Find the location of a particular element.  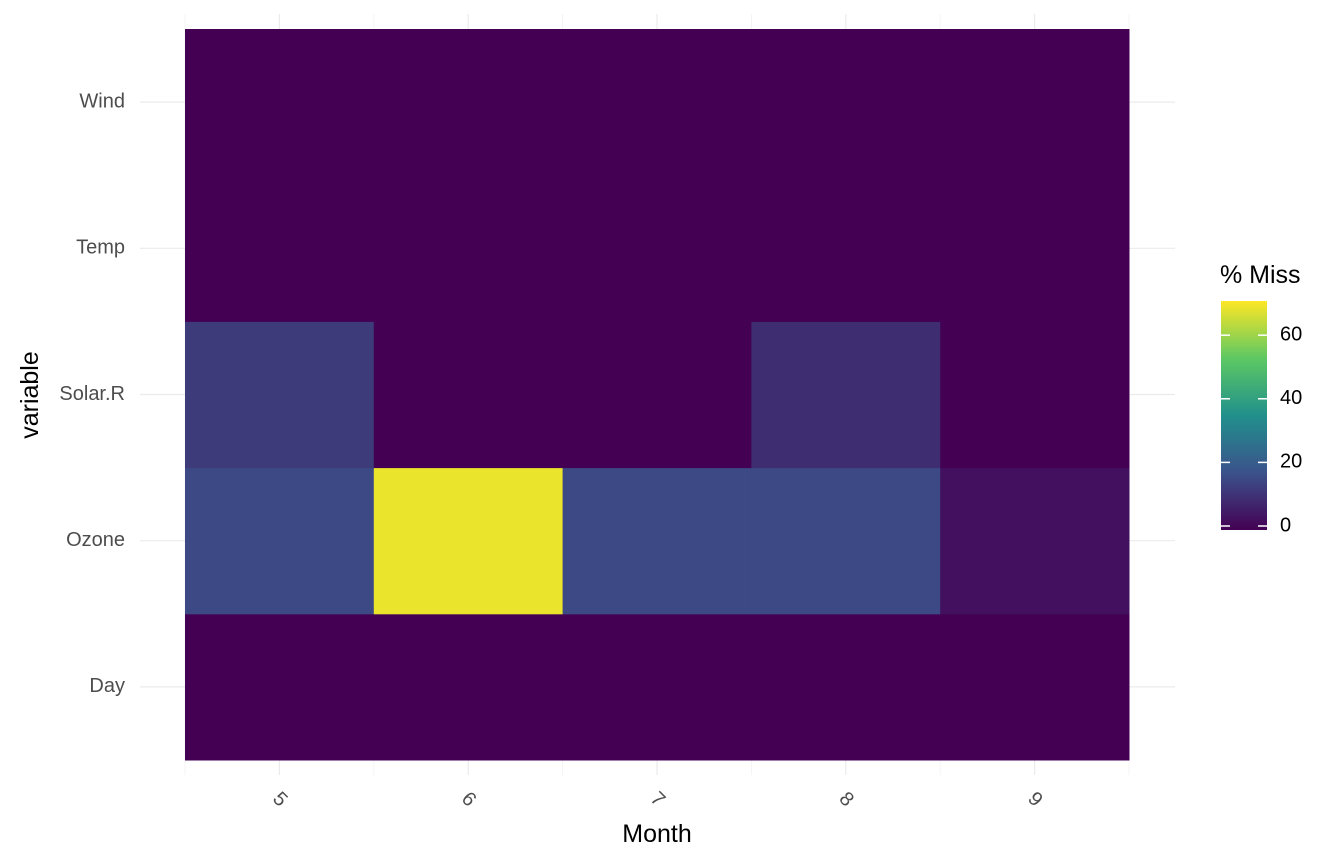

y-axis-title: variable is located at coordinates (30, 395).